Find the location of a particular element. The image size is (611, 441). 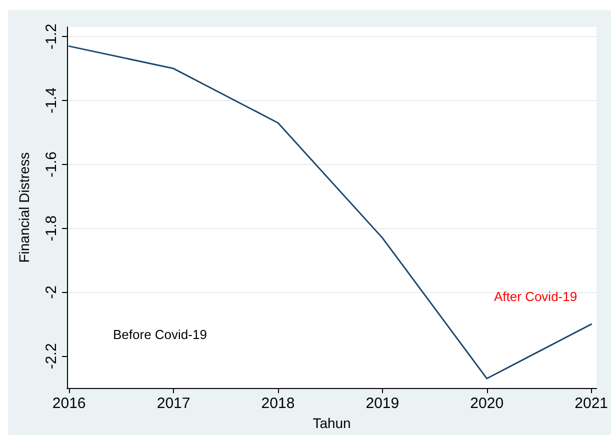

annotation: After Covid-19 is located at coordinates (536, 296).